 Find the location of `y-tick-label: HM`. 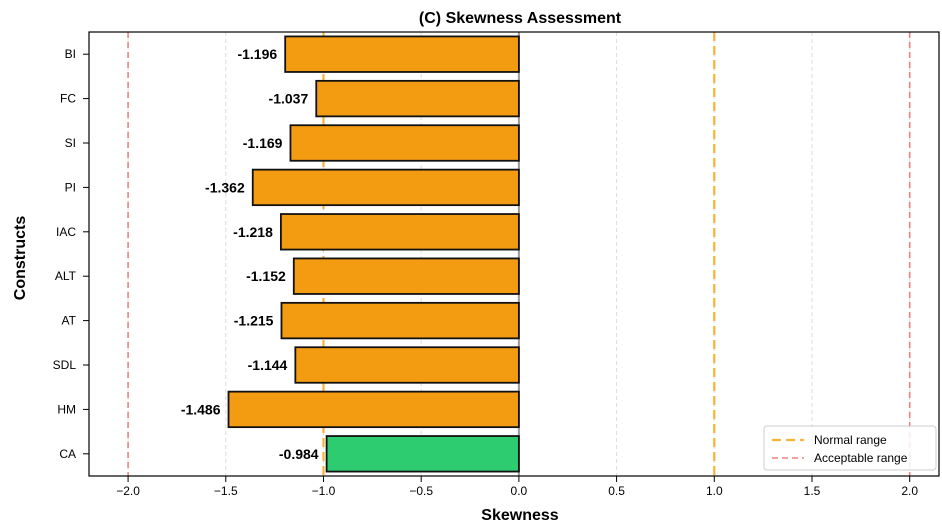

y-tick-label: HM is located at coordinates (66, 409).